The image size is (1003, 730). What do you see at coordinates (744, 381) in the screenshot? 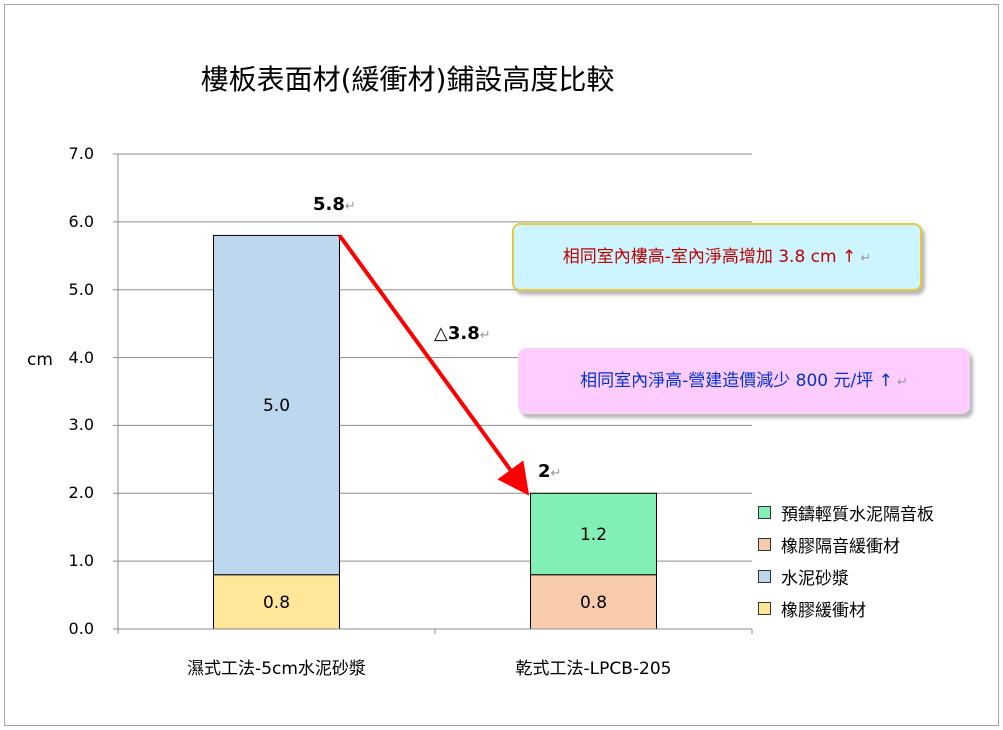
I see `callout-cost-decrease: 相同室內淨高-營建造價減少 800 元/坪 ↑ ↵` at bounding box center [744, 381].